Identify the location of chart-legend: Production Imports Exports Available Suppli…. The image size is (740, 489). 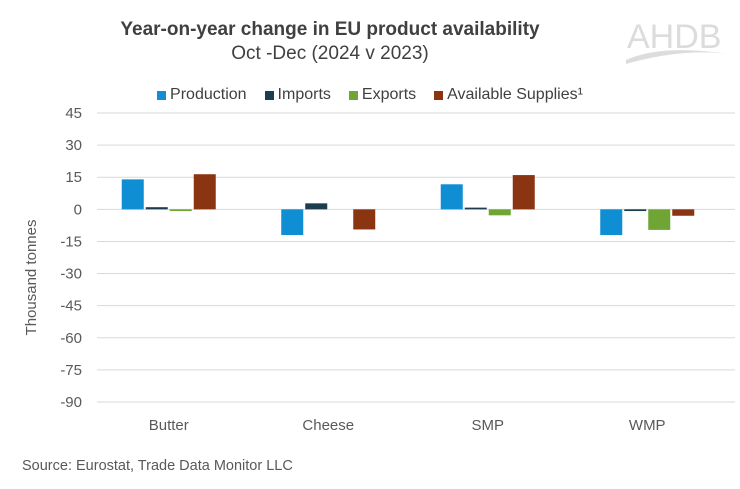
(370, 95).